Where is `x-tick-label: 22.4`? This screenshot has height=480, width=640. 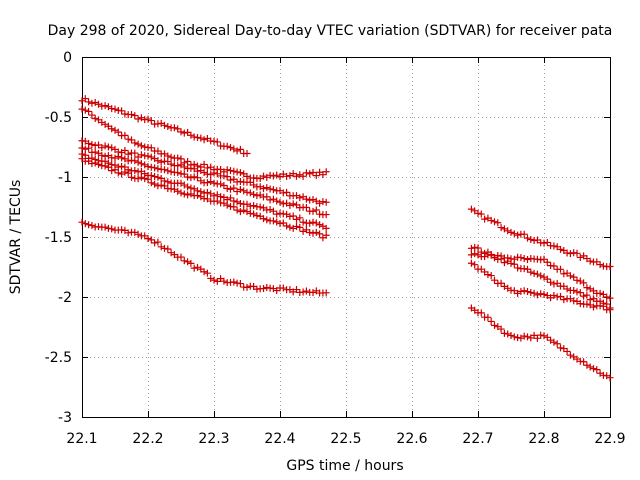 x-tick-label: 22.4 is located at coordinates (279, 439).